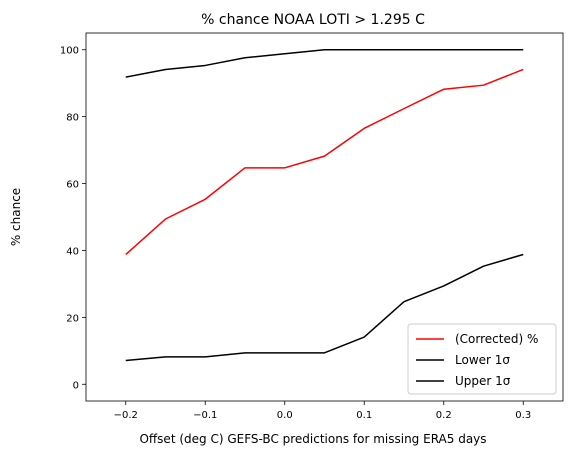  I want to click on y-tick-label: 20, so click(72, 318).